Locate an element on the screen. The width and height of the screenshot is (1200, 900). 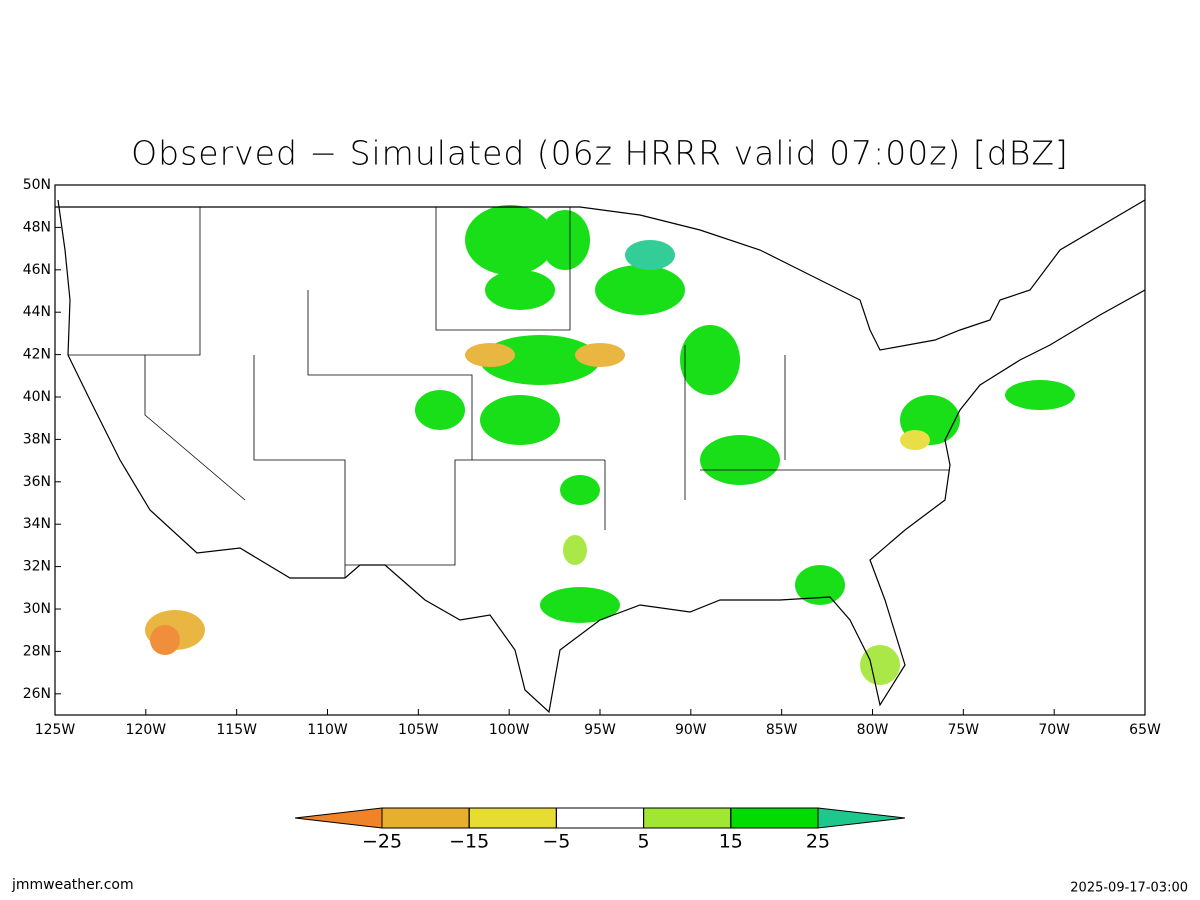
lat-tick-label: 42N is located at coordinates (37, 355).